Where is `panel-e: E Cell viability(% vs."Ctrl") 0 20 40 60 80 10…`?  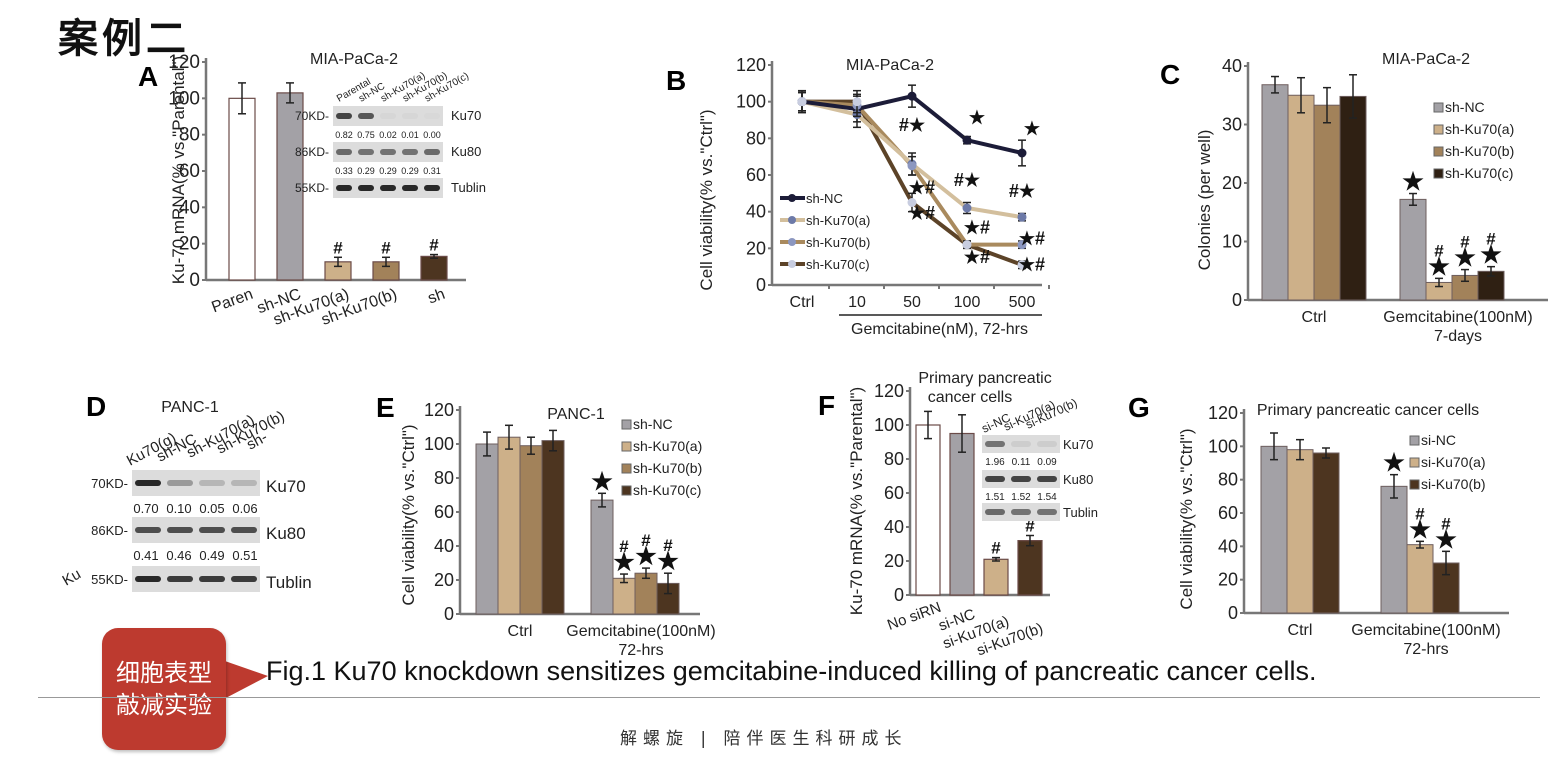 panel-e: E Cell viability(% vs."Ctrl") 0 20 40 60 80 10… is located at coordinates (546, 525).